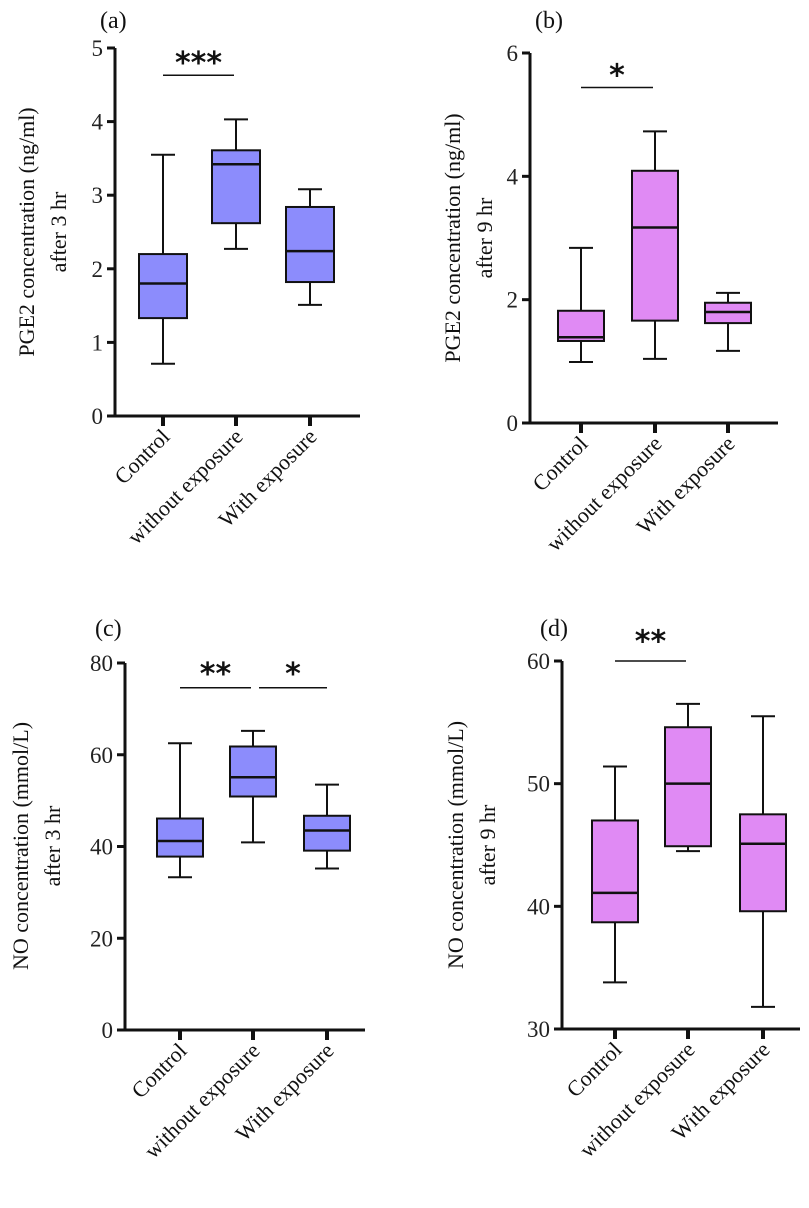 This screenshot has height=1208, width=809. I want to click on significance-label: ***, so click(198, 63).